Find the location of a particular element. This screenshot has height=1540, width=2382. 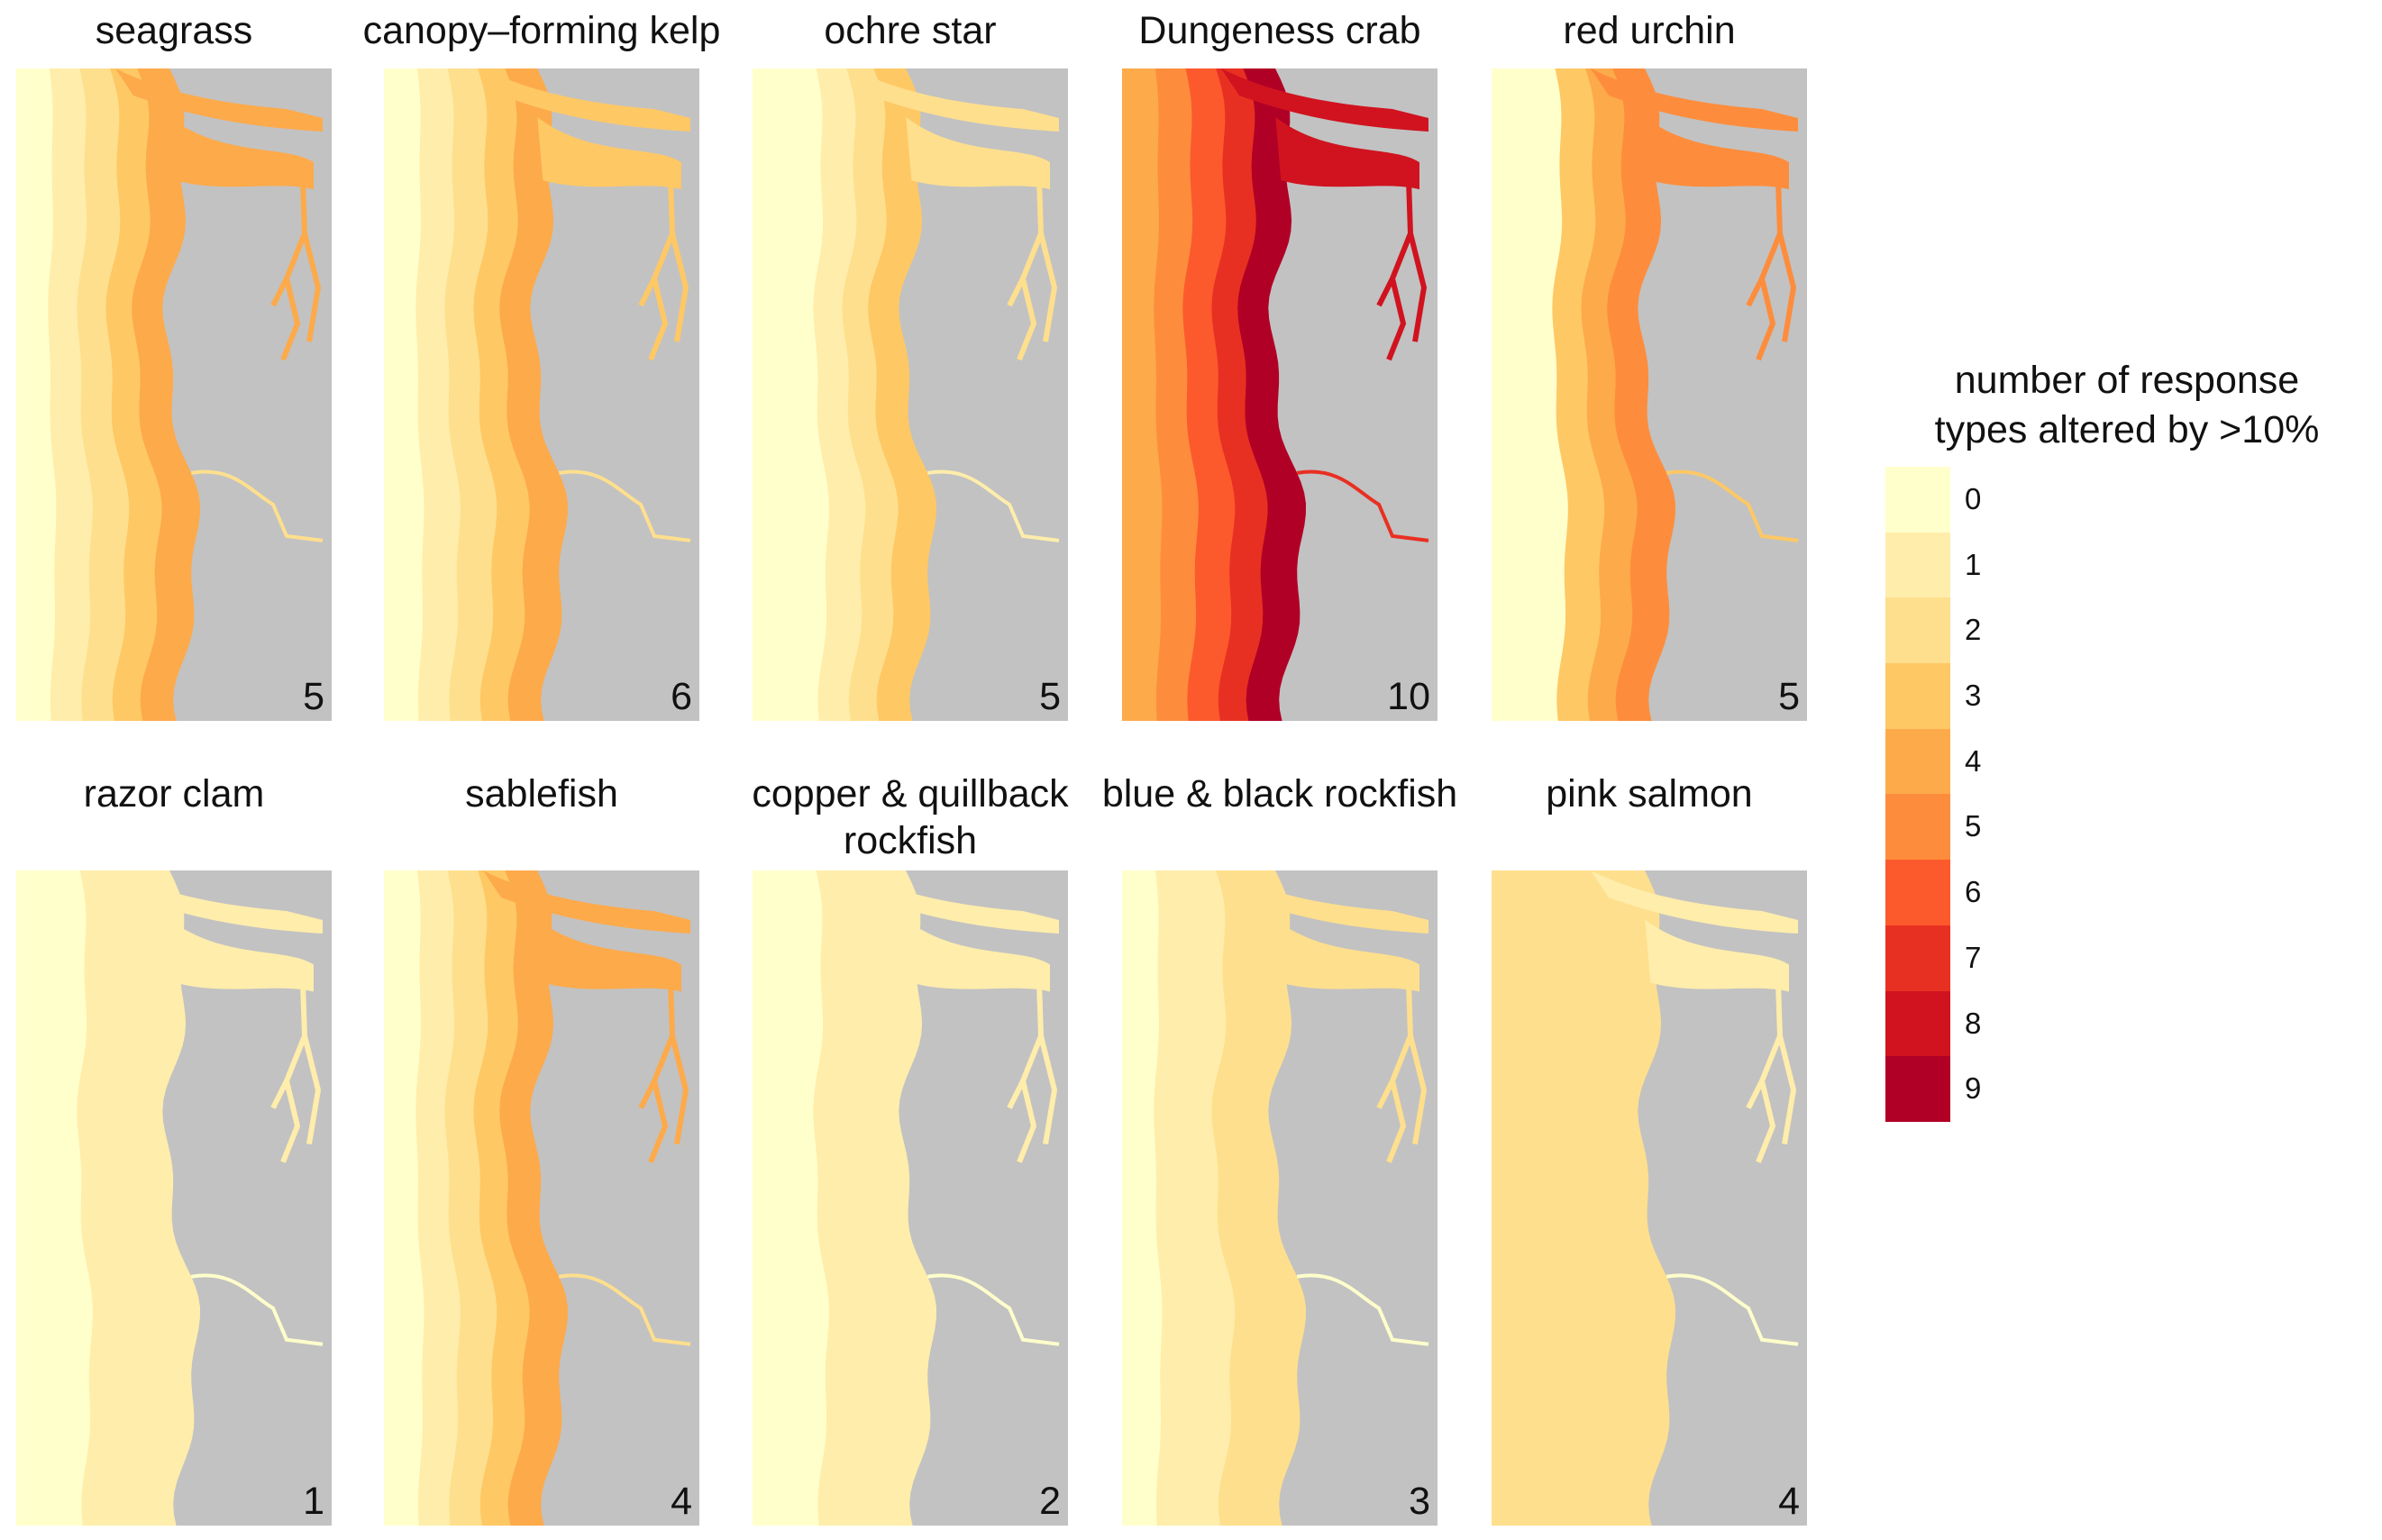

map-panel: canopy–forming kelp 6 is located at coordinates (541, 770).